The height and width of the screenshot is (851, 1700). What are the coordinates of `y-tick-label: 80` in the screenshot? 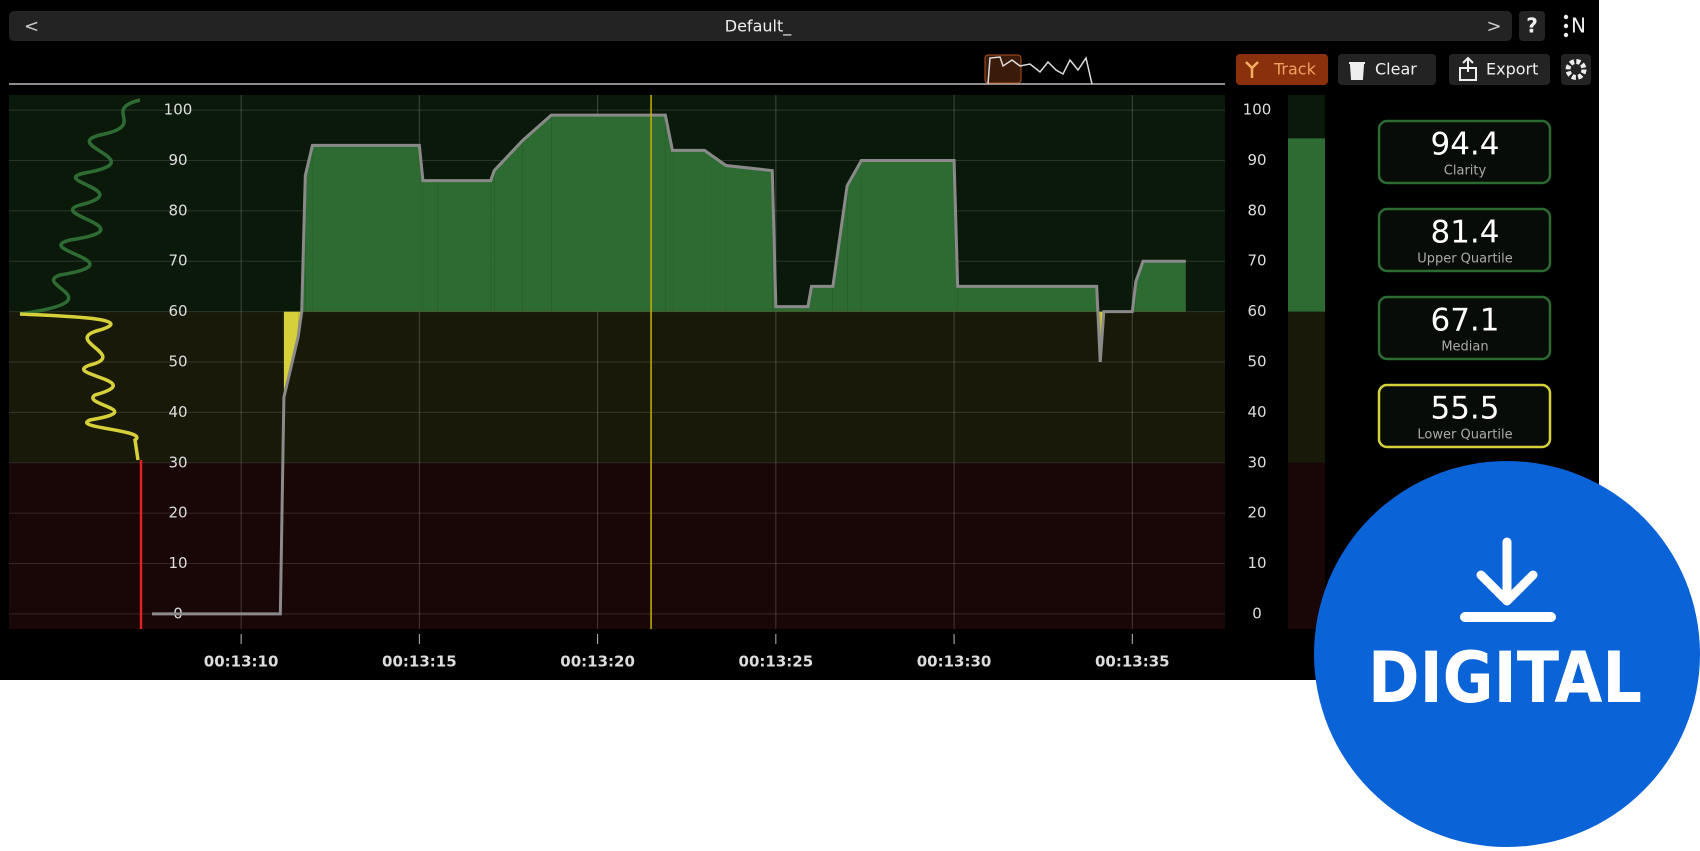 It's located at (177, 210).